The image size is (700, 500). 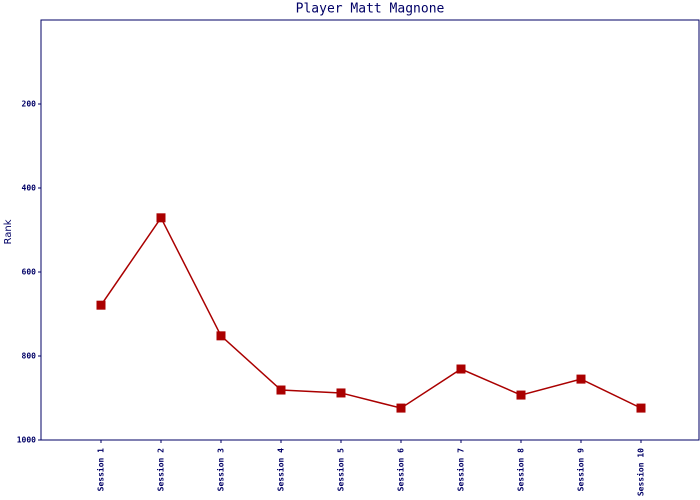 I want to click on y-tick-label: 800, so click(x=29, y=356).